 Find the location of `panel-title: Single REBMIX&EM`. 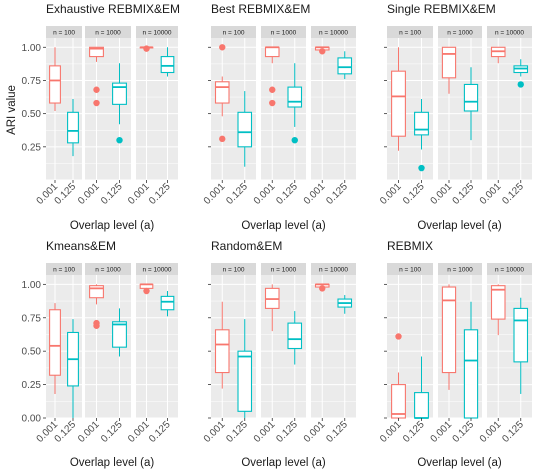

panel-title: Single REBMIX&EM is located at coordinates (441, 9).